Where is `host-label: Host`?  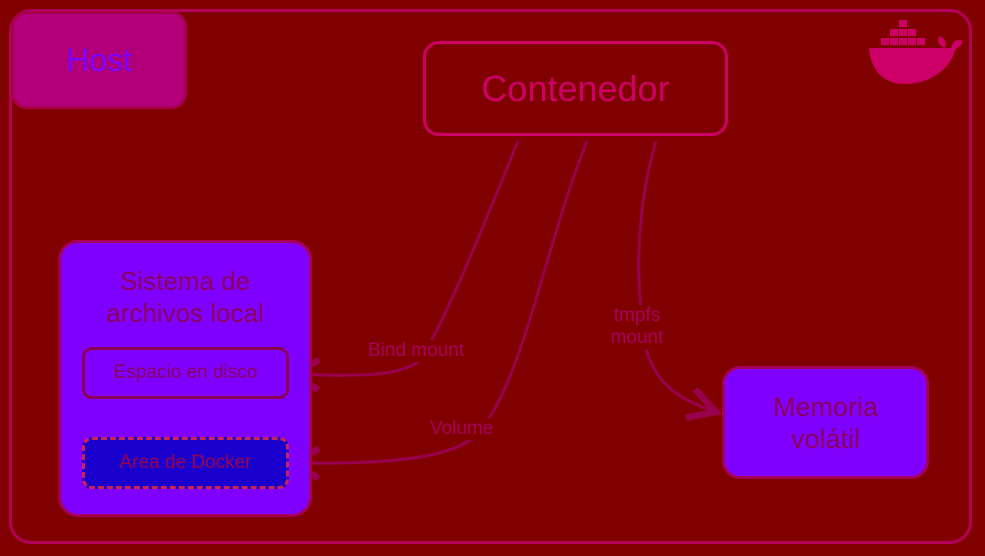 host-label: Host is located at coordinates (99, 59).